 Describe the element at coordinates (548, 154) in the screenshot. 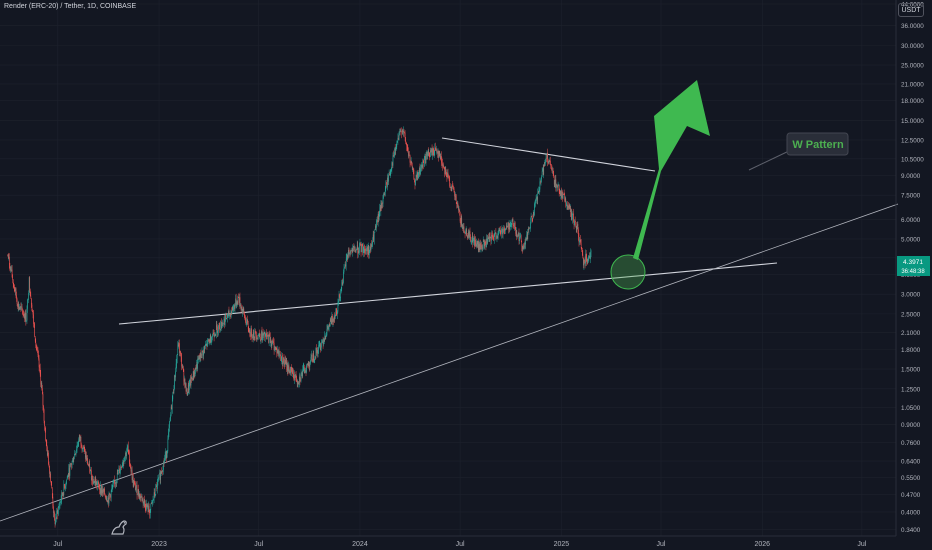

I see `descending-resistance-trendline` at that location.